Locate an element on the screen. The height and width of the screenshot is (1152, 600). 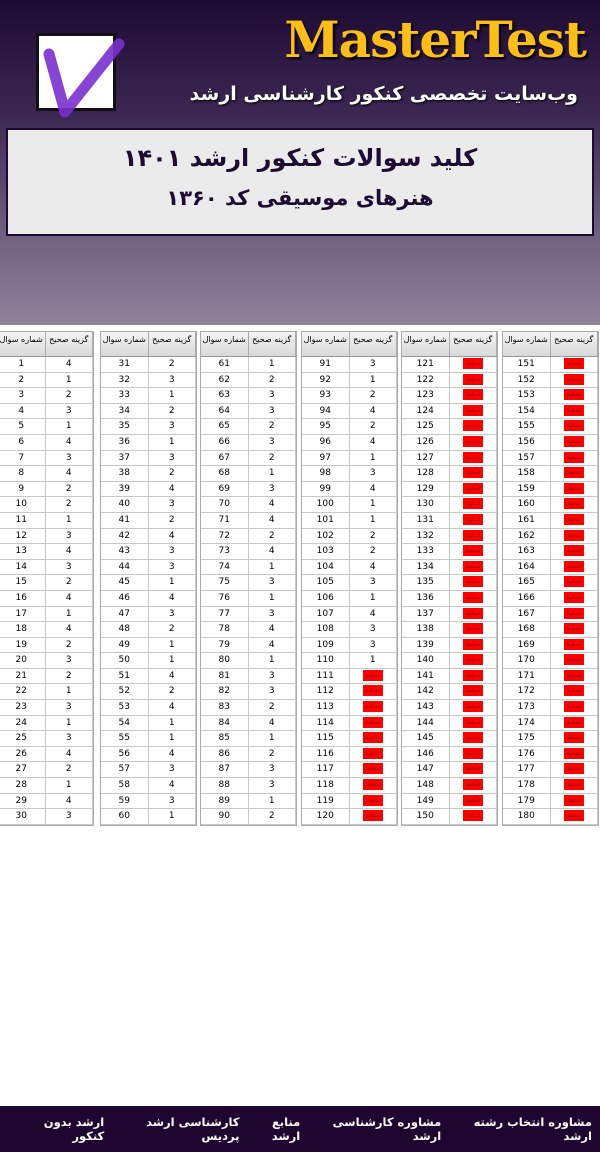
question-number: 36 is located at coordinates (125, 442).